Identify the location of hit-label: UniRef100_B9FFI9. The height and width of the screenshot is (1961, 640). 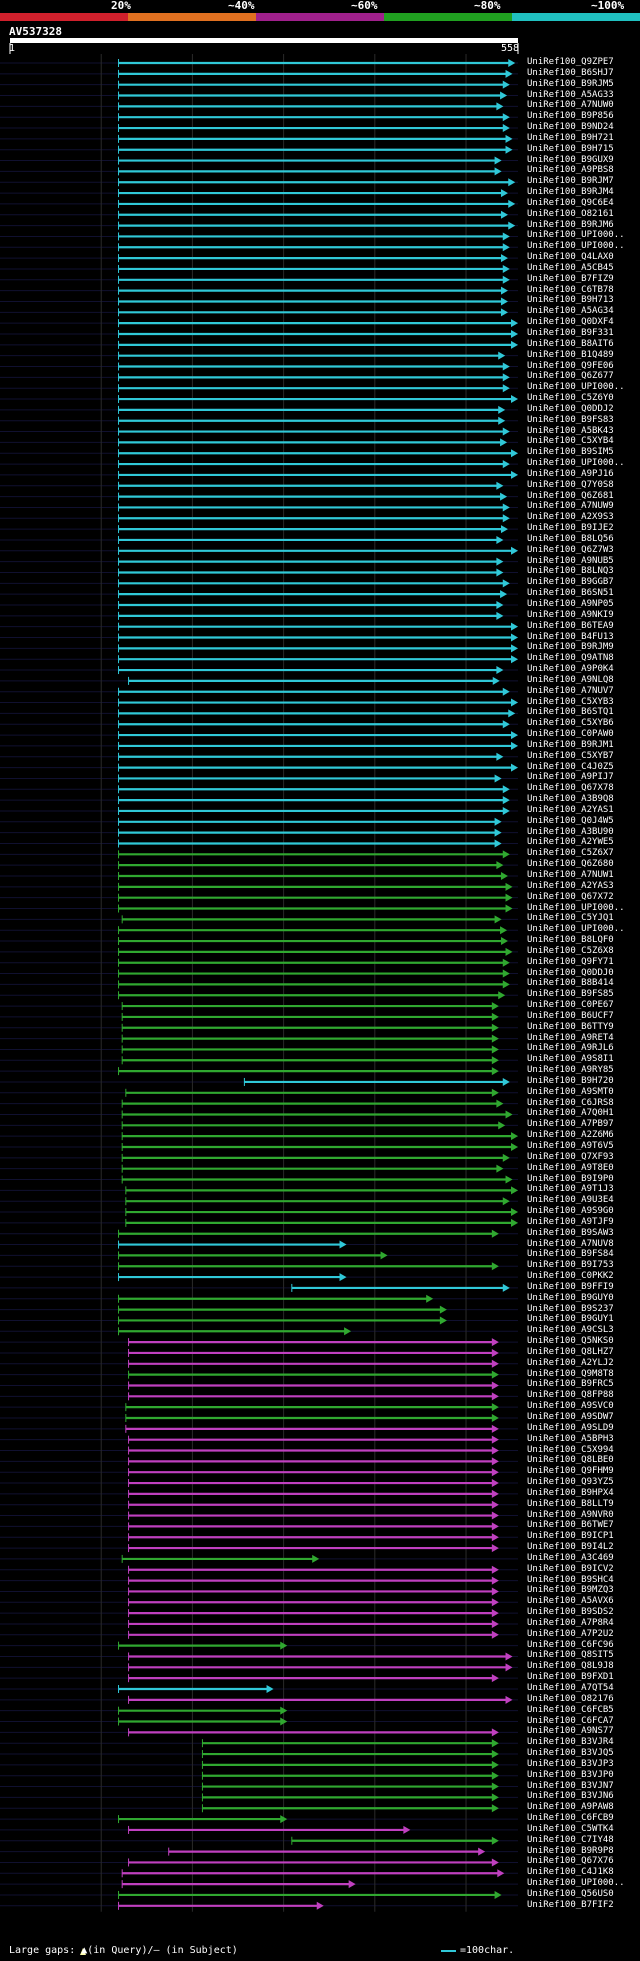
(570, 1286).